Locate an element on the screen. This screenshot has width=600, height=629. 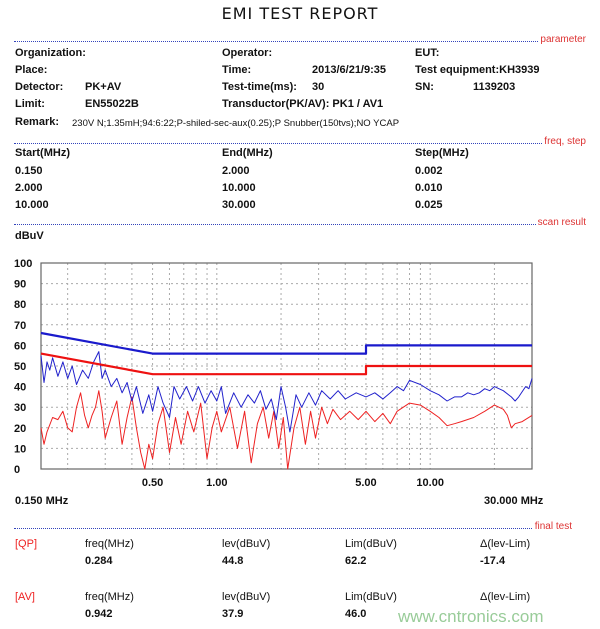
separator-freq-step is located at coordinates (300, 143).